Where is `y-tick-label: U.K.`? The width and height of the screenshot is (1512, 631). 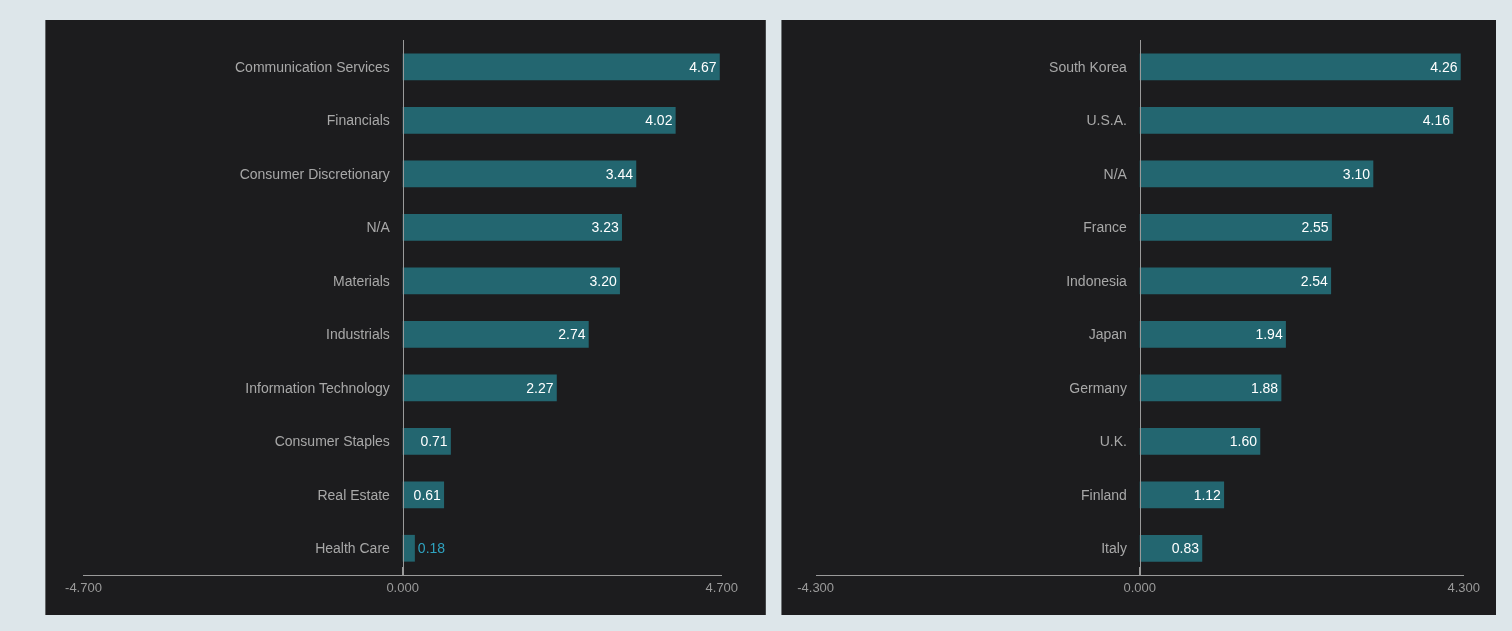 y-tick-label: U.K. is located at coordinates (1113, 441).